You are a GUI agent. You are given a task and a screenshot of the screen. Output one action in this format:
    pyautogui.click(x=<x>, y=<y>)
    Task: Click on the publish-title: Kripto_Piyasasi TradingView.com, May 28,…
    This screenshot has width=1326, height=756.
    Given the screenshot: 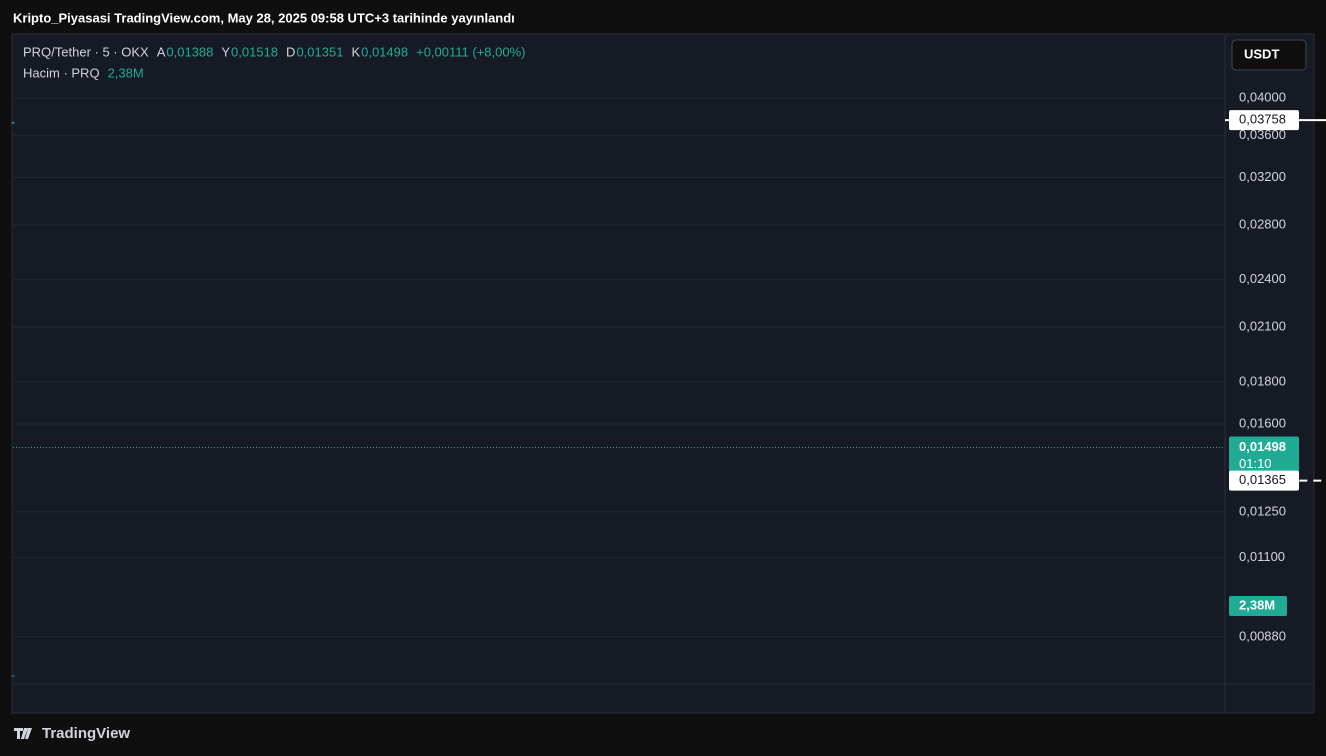 What is the action you would take?
    pyautogui.click(x=264, y=17)
    